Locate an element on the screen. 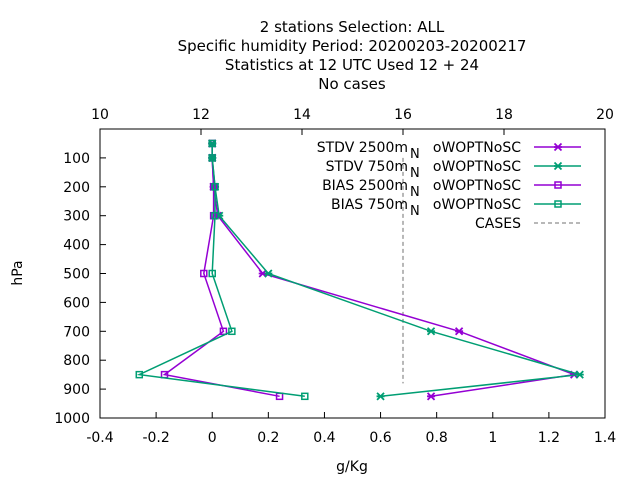 The image size is (640, 480). x2-tick-label: 16 is located at coordinates (403, 115).